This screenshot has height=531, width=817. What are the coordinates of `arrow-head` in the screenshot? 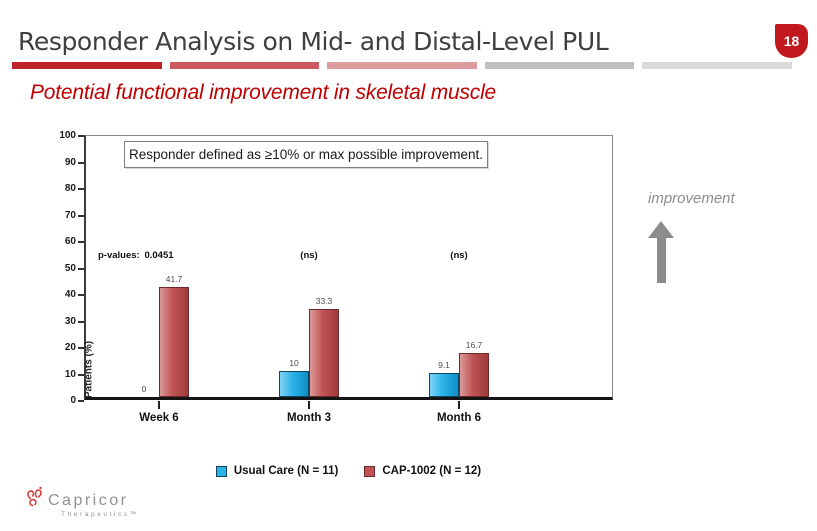 It's located at (661, 229).